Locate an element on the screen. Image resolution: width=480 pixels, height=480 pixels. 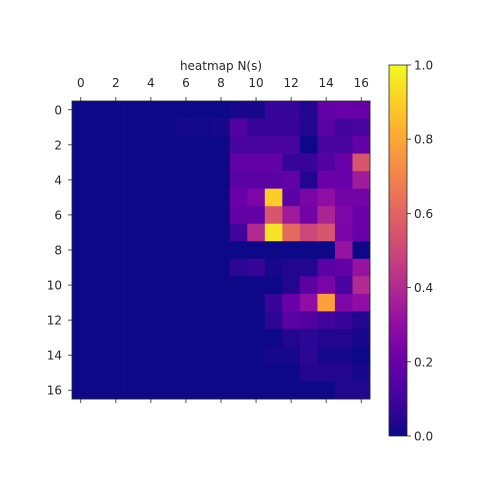
colorbar-tick-label: 0.4 is located at coordinates (423, 288).